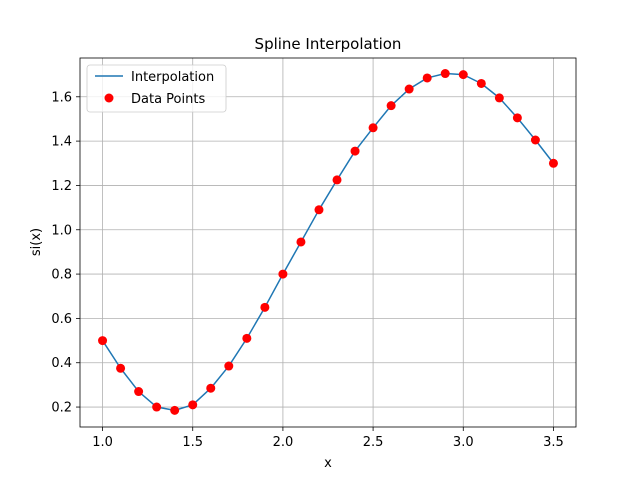 The height and width of the screenshot is (480, 640). What do you see at coordinates (61, 363) in the screenshot?
I see `y-tick-label: 0.4` at bounding box center [61, 363].